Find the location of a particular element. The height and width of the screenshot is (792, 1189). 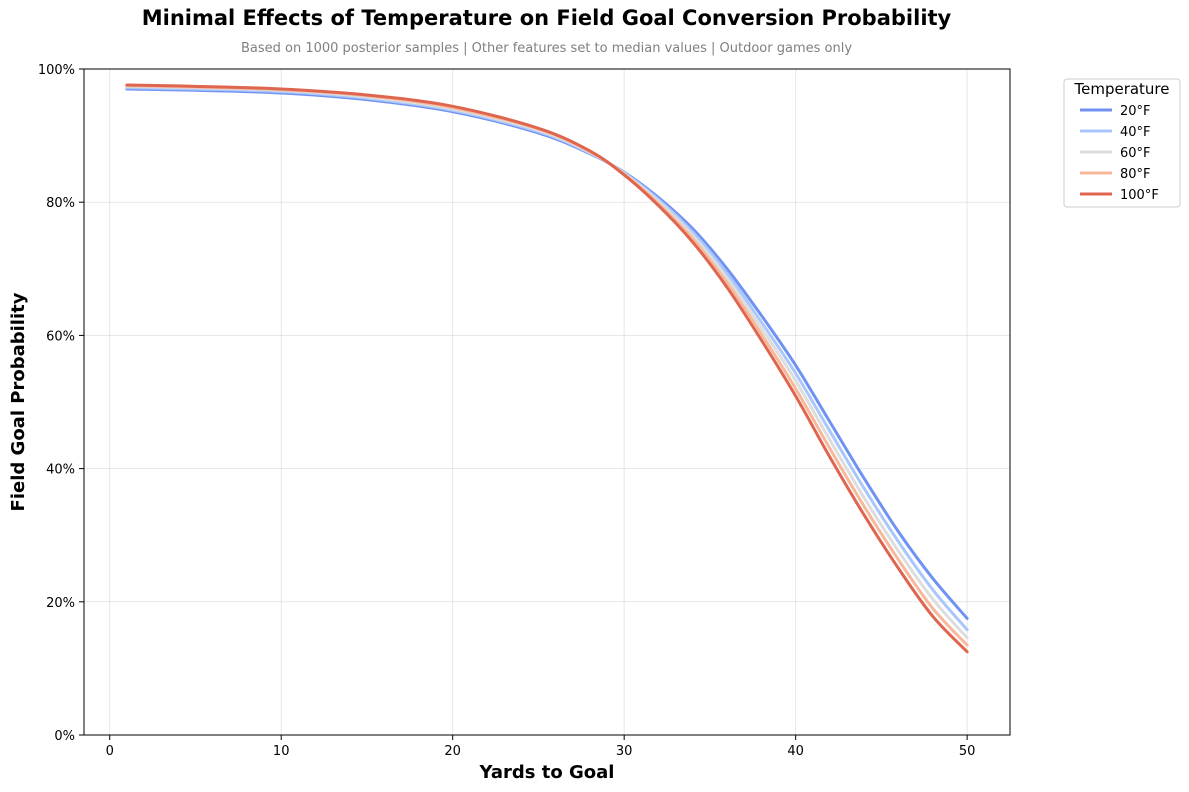

x-tick-label: 40 is located at coordinates (795, 751).